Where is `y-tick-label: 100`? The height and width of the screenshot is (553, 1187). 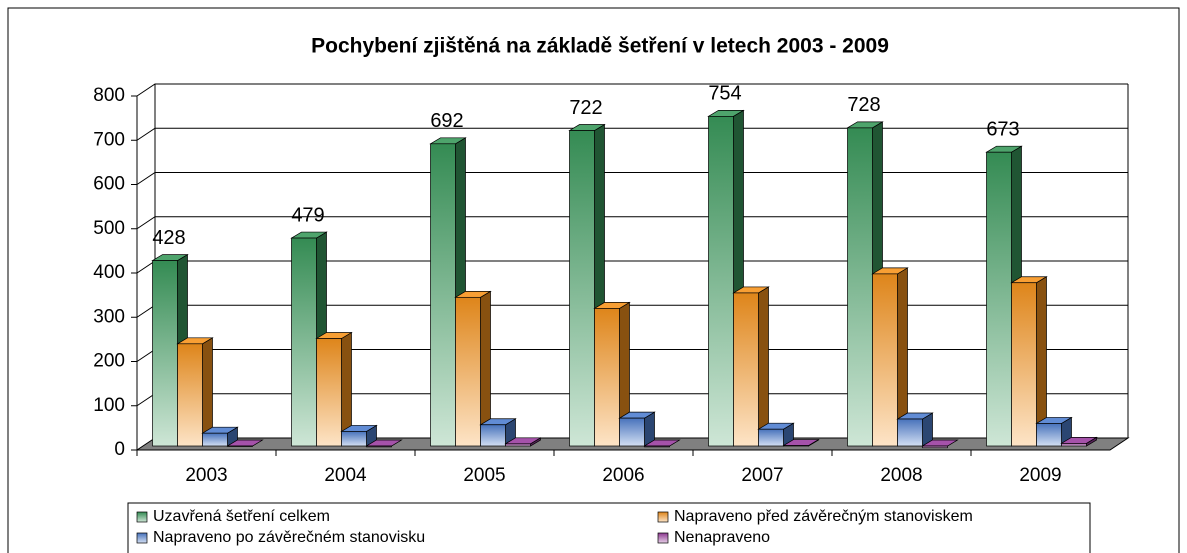
y-tick-label: 100 is located at coordinates (109, 405).